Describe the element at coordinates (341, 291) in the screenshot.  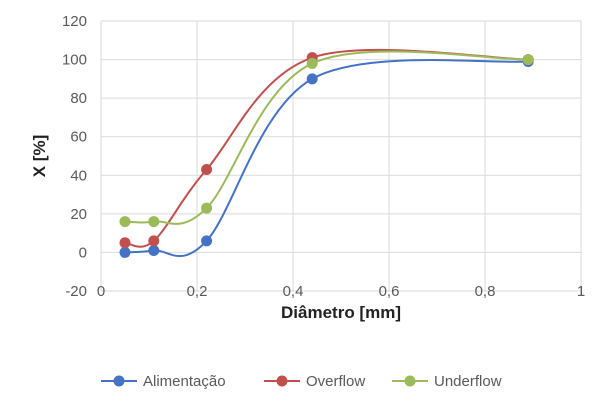
I see `x-tick-labels: 0 0,2 0,4 0,6 0,8 1` at that location.